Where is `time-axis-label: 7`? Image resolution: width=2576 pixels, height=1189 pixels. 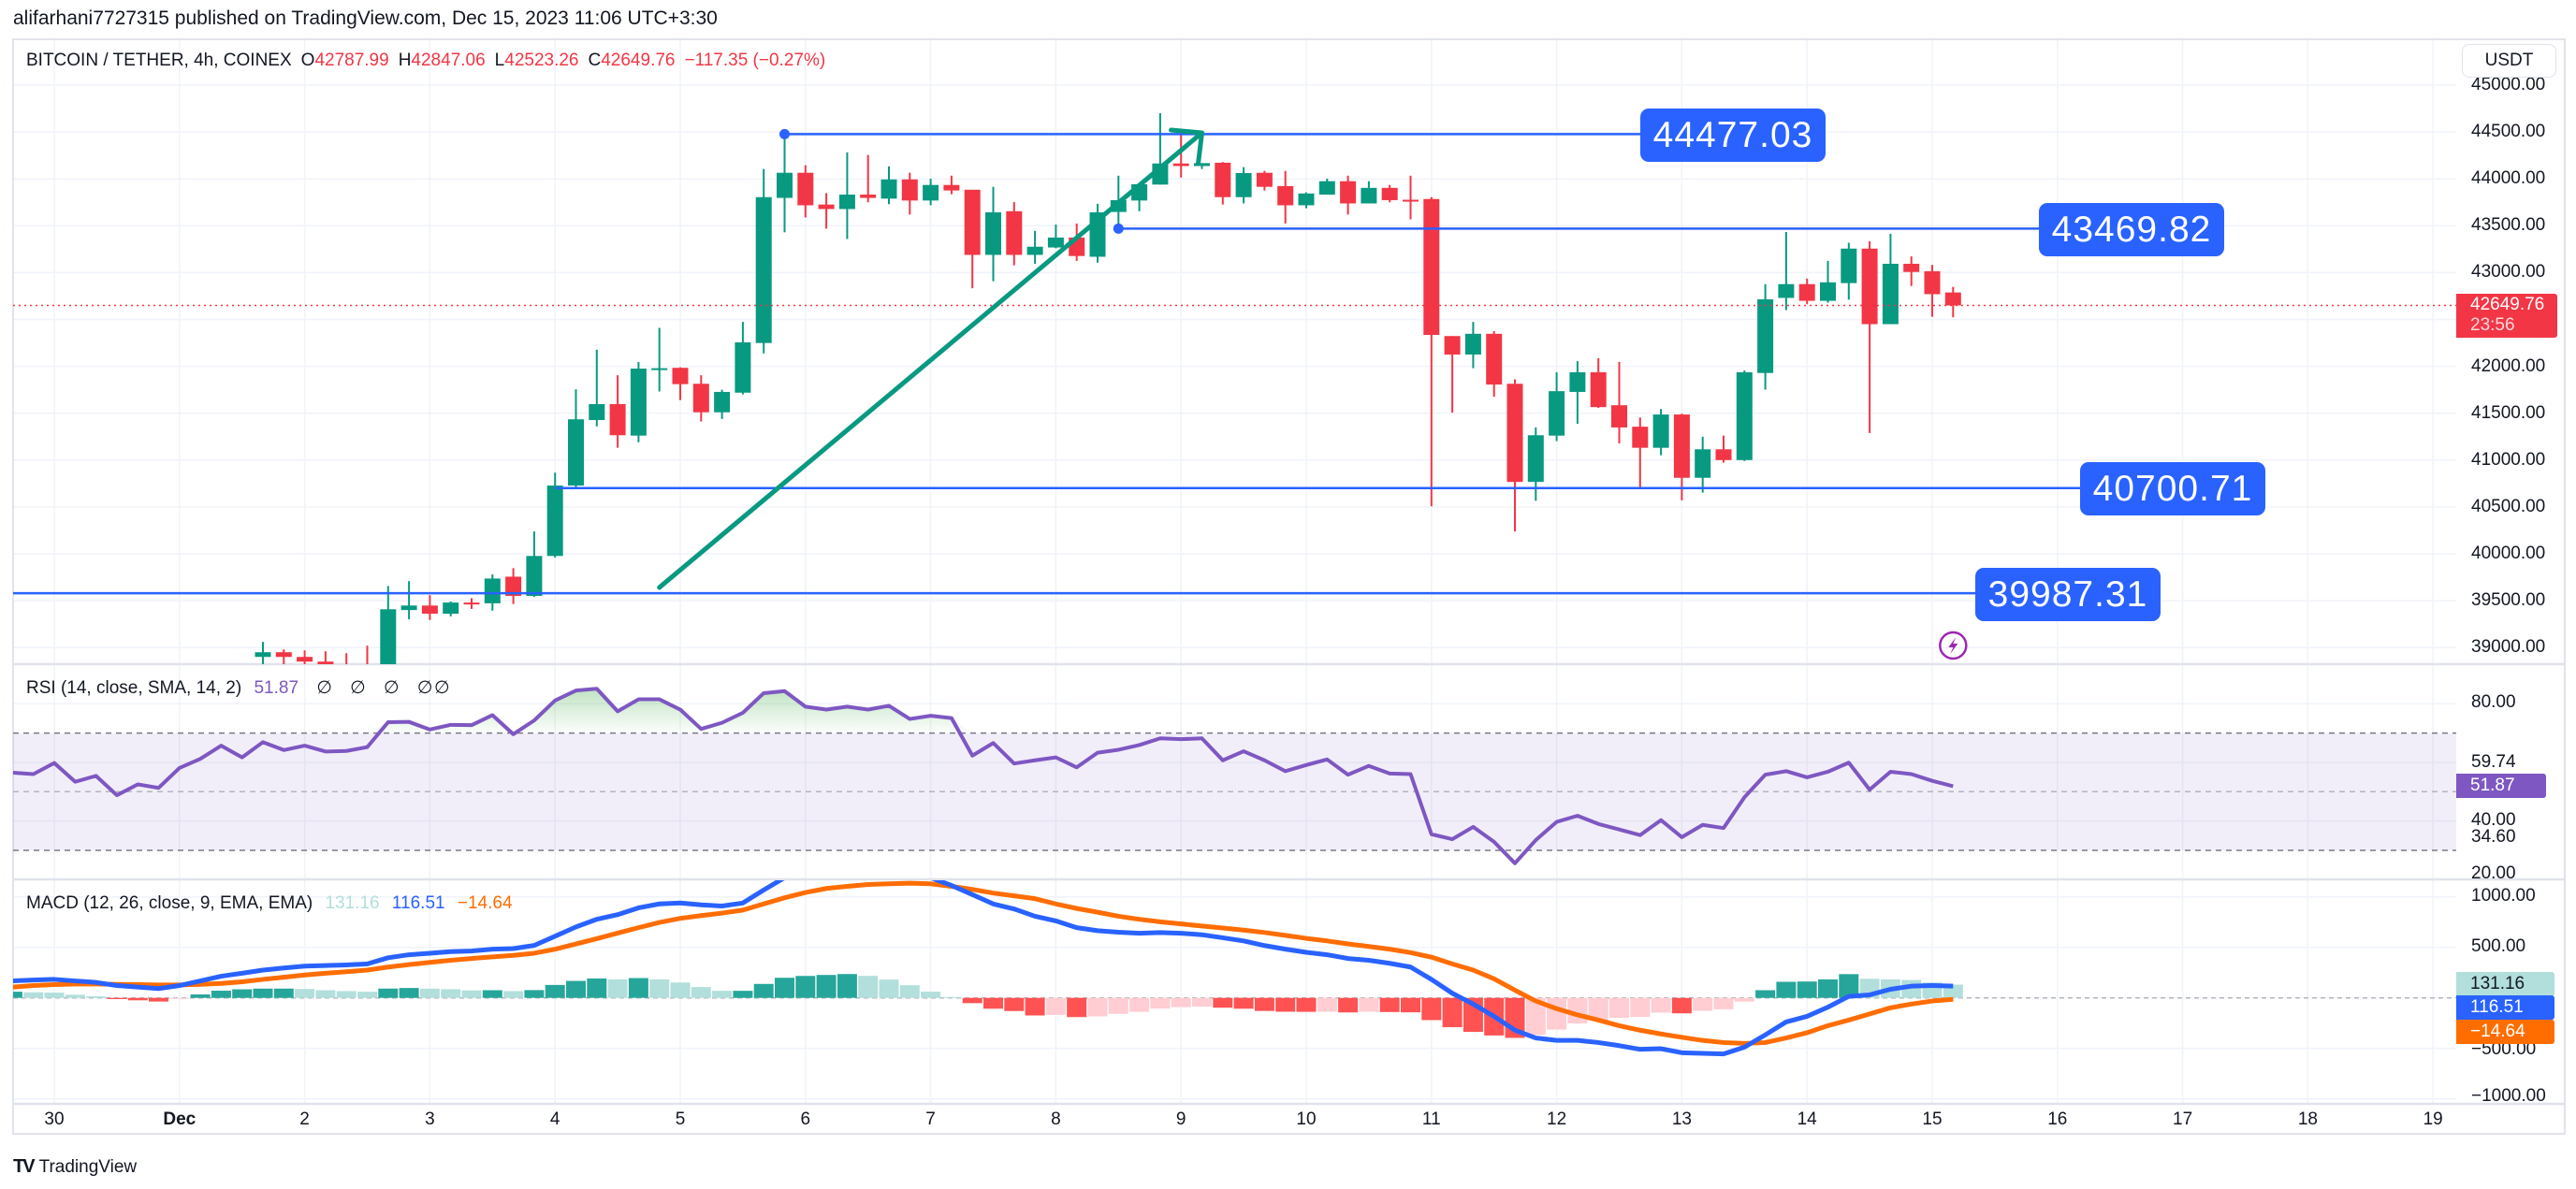 time-axis-label: 7 is located at coordinates (930, 1119).